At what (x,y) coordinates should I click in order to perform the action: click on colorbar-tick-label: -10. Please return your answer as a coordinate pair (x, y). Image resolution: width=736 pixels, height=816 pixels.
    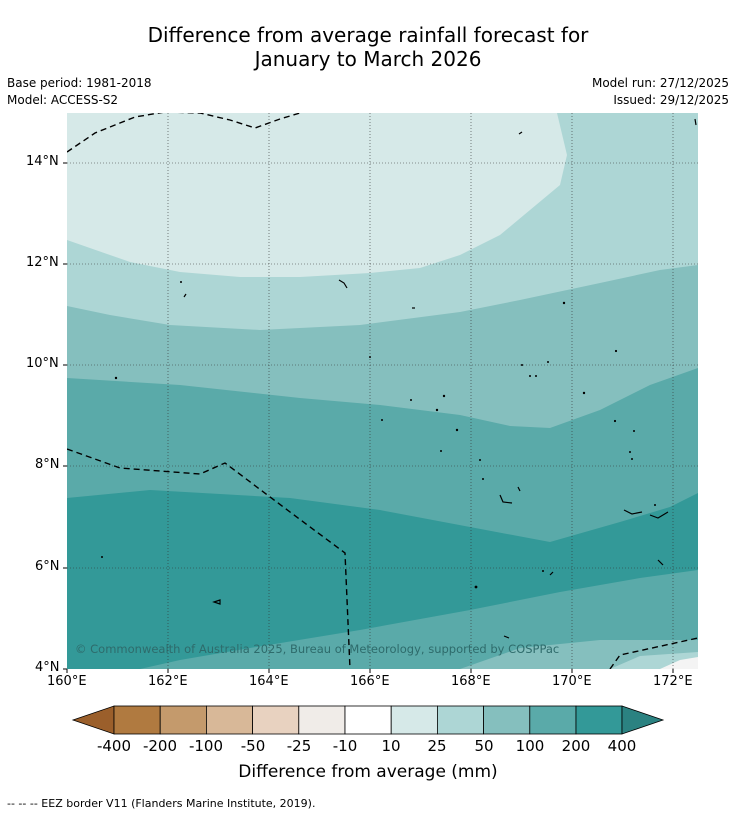
    Looking at the image, I should click on (345, 746).